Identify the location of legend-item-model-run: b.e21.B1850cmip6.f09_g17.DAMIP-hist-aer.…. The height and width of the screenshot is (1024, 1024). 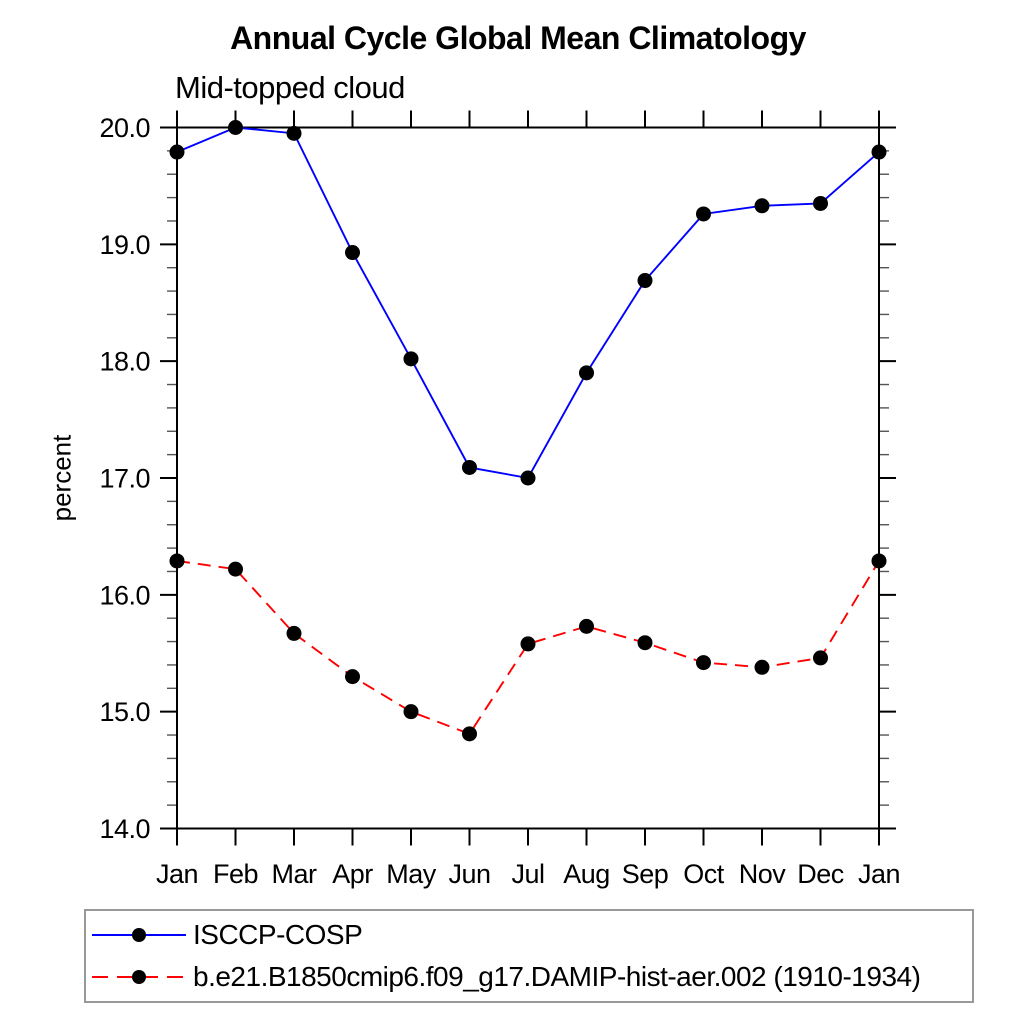
(530, 977).